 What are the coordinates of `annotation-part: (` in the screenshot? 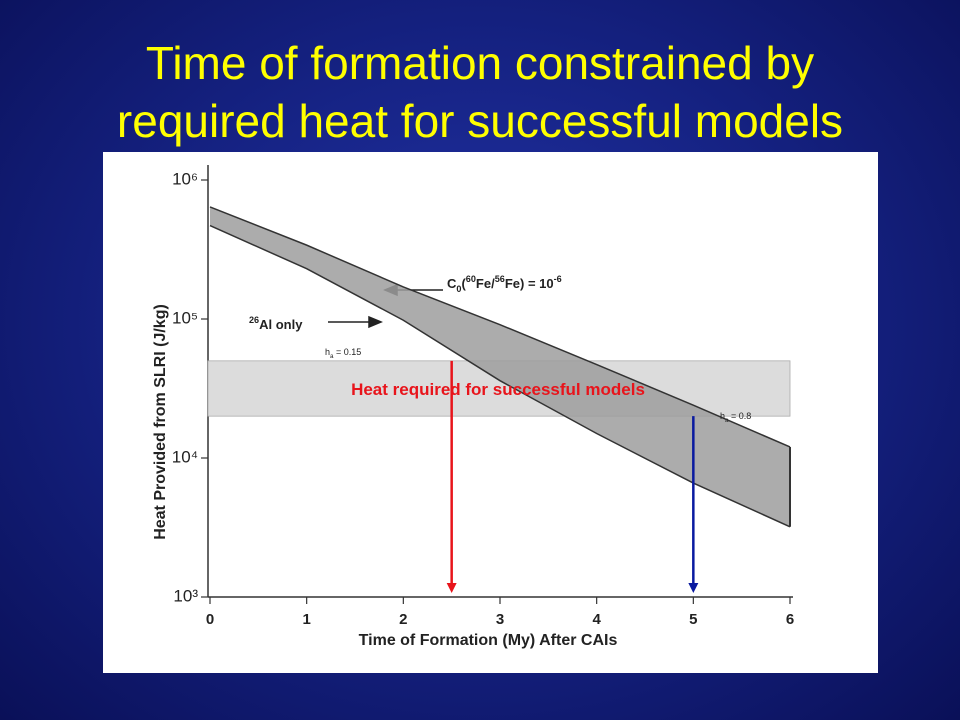 It's located at (463, 283).